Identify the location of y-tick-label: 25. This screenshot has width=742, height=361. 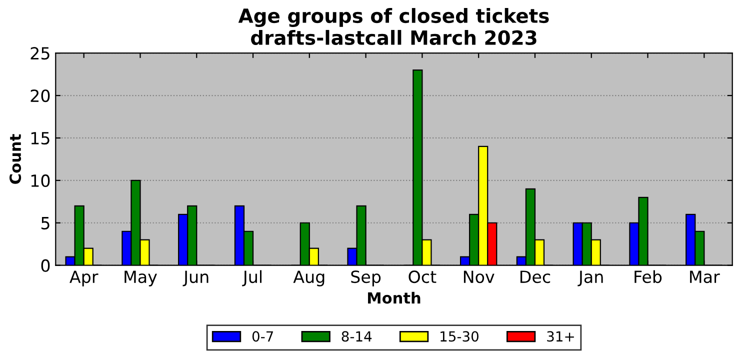
(40, 53).